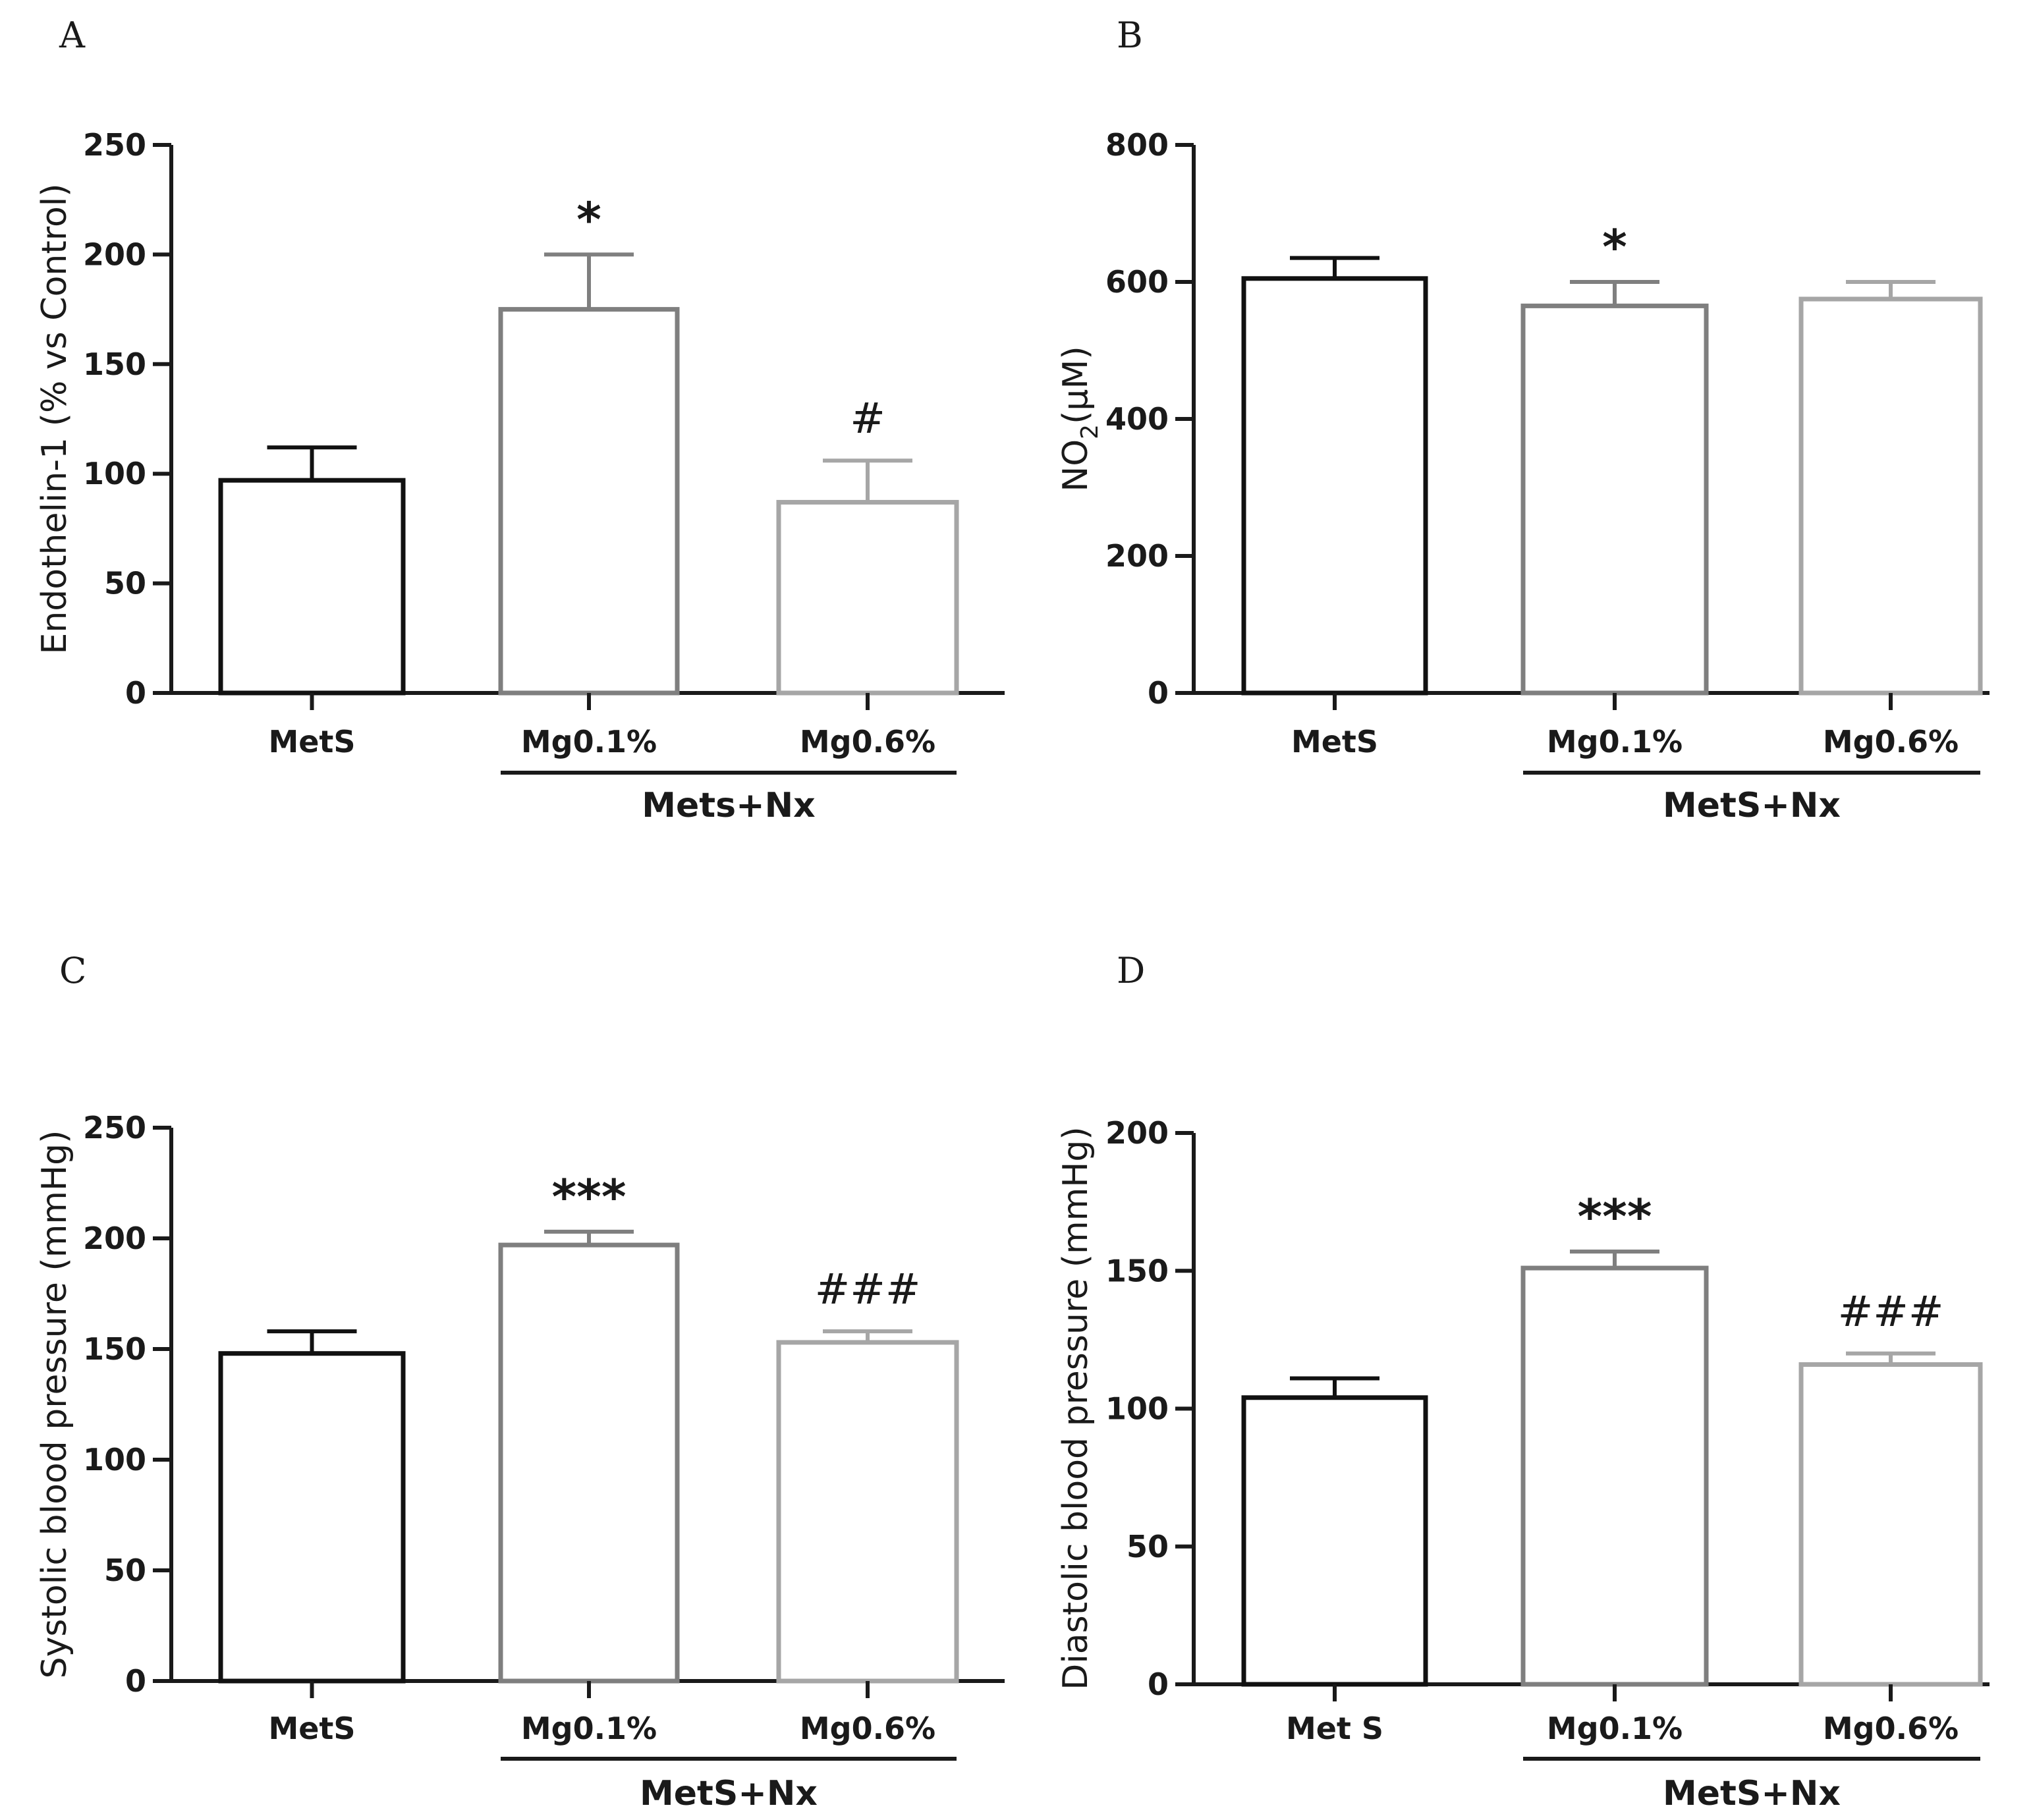 The width and height of the screenshot is (2033, 1820). I want to click on y-tick-label: 400, so click(1137, 419).